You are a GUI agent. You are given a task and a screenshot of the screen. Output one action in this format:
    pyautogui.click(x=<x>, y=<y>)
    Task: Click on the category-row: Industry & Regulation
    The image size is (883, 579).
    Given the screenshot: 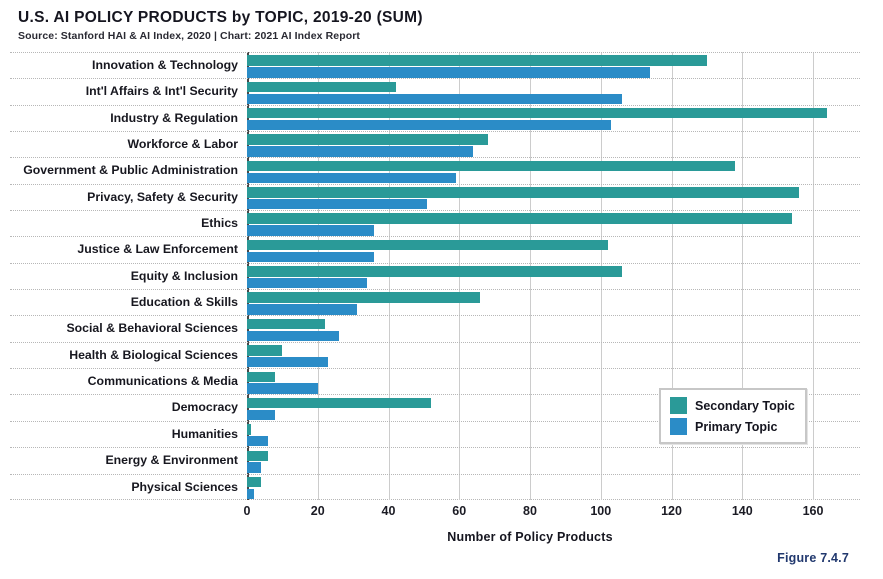 What is the action you would take?
    pyautogui.click(x=435, y=117)
    